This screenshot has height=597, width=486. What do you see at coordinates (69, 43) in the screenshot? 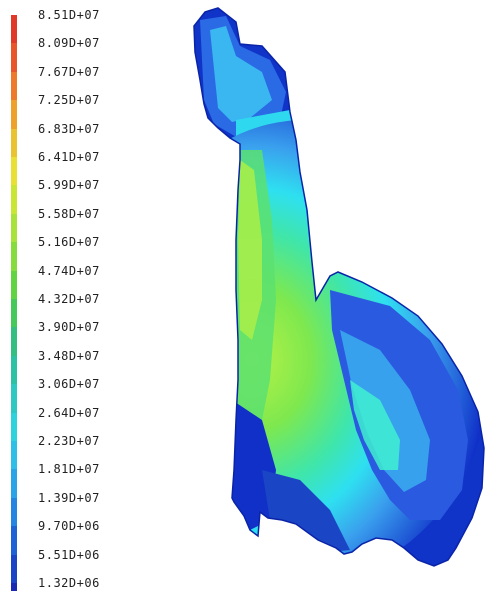
I see `legend-tick-label: 8.09D+07` at bounding box center [69, 43].